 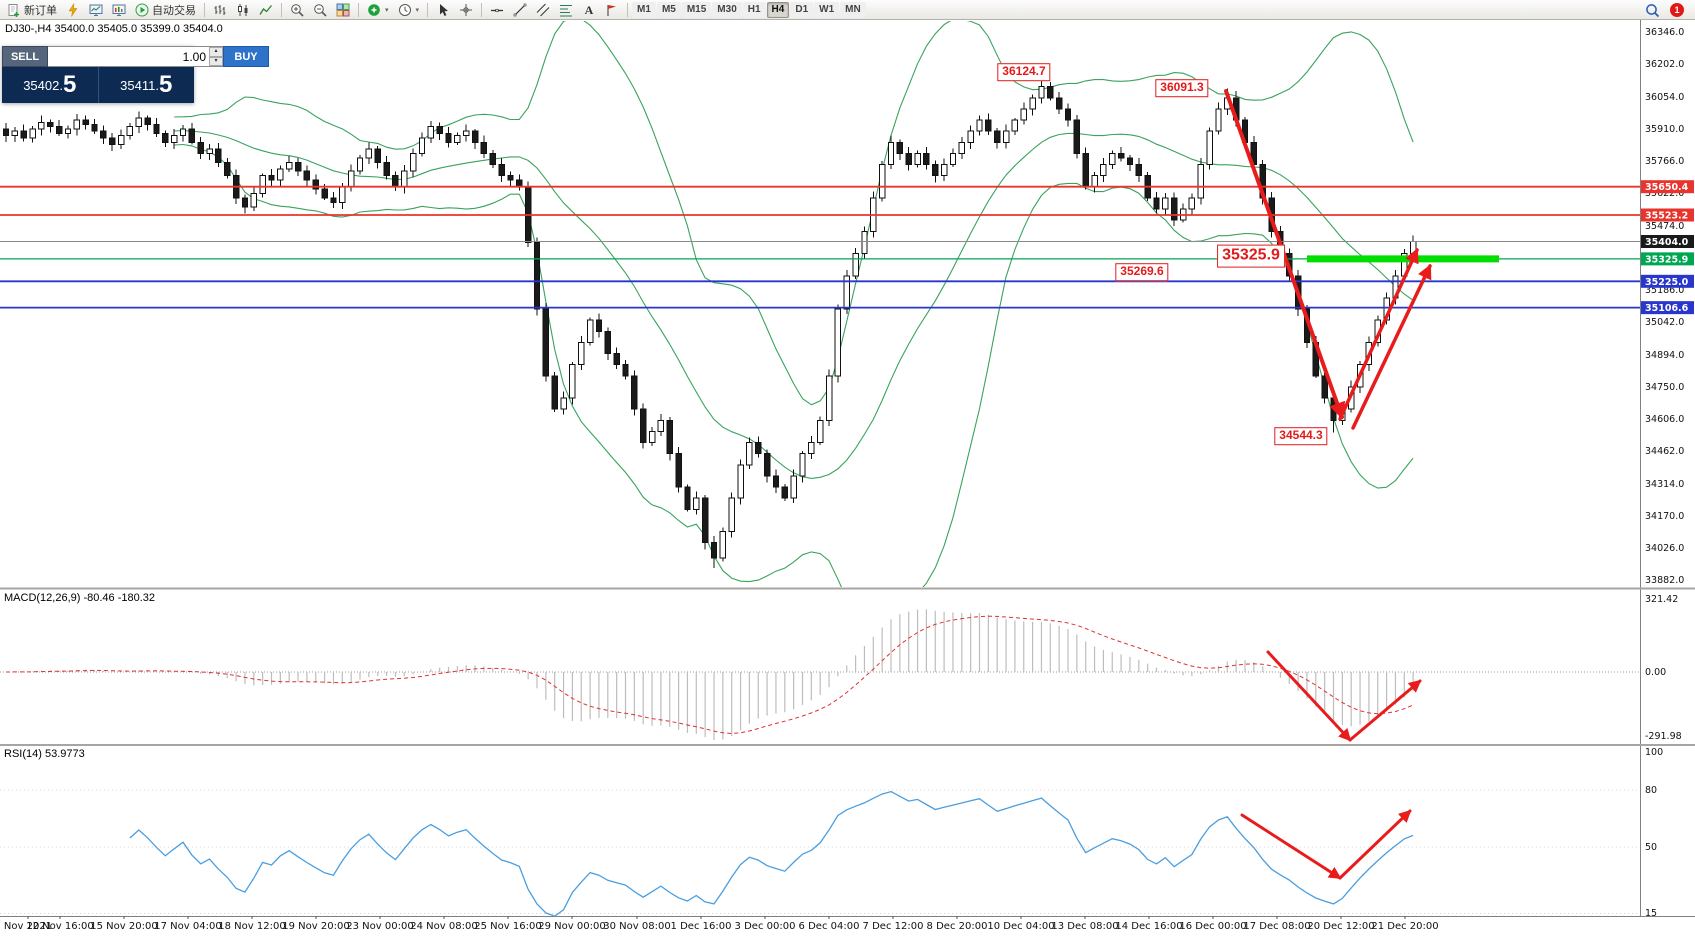 What do you see at coordinates (1301, 436) in the screenshot?
I see `callout-low-34544: 34544.3` at bounding box center [1301, 436].